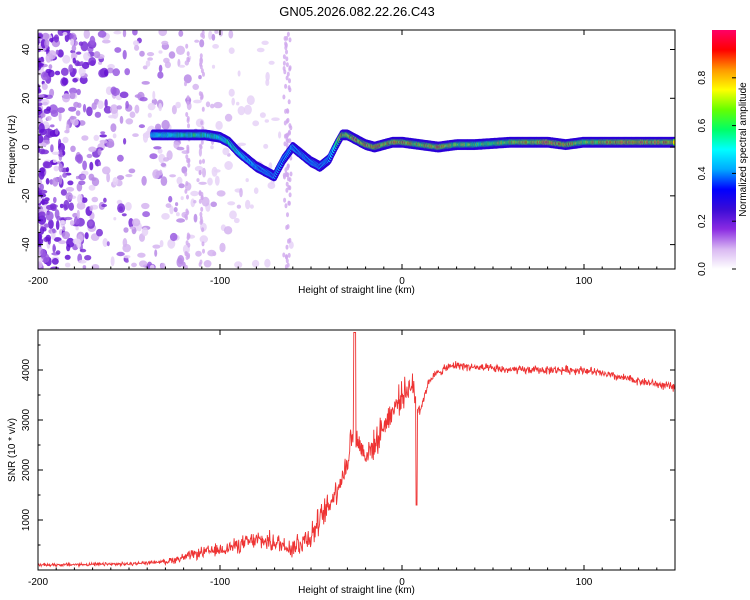 Image resolution: width=750 pixels, height=600 pixels. What do you see at coordinates (673, 142) in the screenshot?
I see `trace-core` at bounding box center [673, 142].